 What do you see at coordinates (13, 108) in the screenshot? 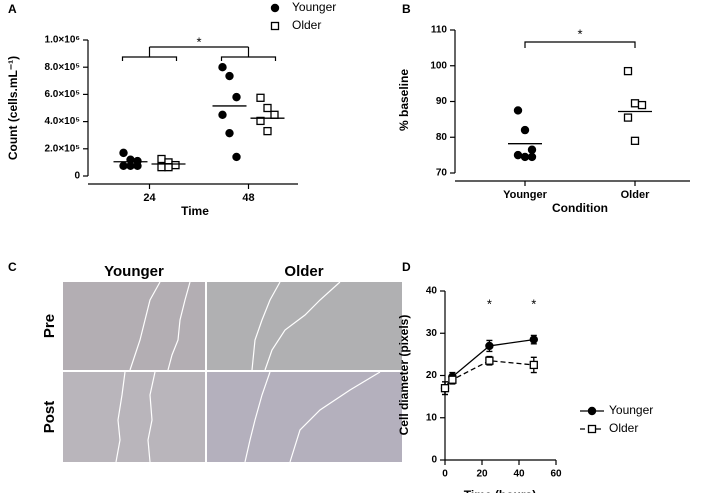
I see `y-axis-title: Count (cells.mL⁻¹)` at bounding box center [13, 108].